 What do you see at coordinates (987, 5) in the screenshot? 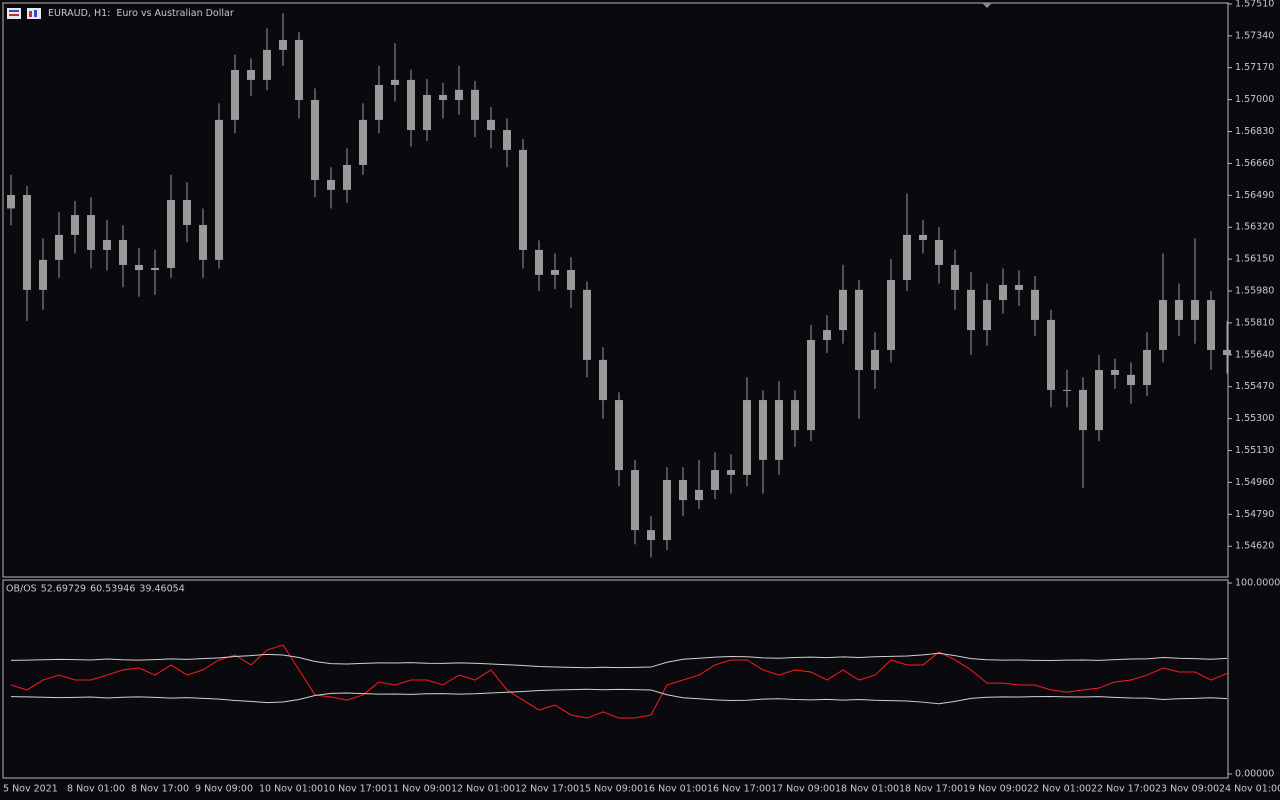
I see `shift-marker` at bounding box center [987, 5].